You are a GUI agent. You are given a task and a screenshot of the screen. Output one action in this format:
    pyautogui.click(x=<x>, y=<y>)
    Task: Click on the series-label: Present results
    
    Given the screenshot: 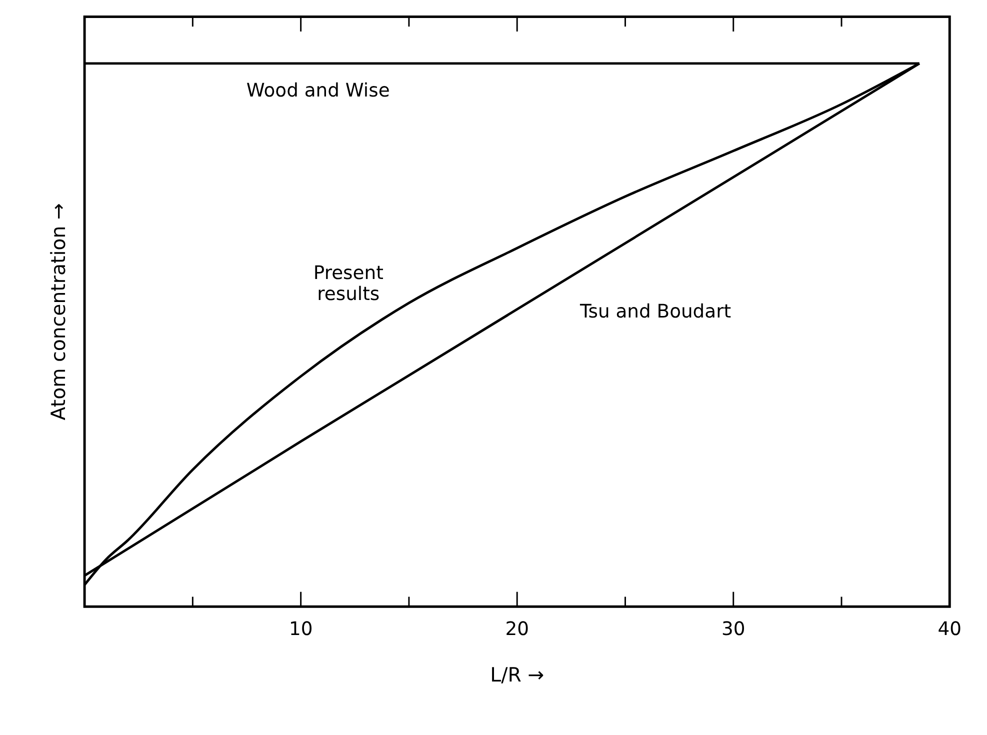 What is the action you would take?
    pyautogui.click(x=348, y=284)
    